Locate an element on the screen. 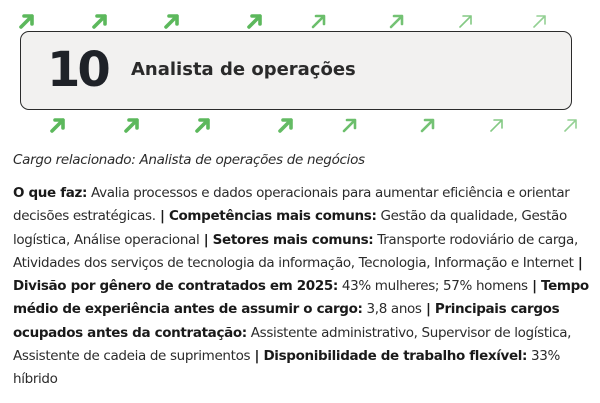 This screenshot has height=403, width=600. rank-number: 10 is located at coordinates (79, 70).